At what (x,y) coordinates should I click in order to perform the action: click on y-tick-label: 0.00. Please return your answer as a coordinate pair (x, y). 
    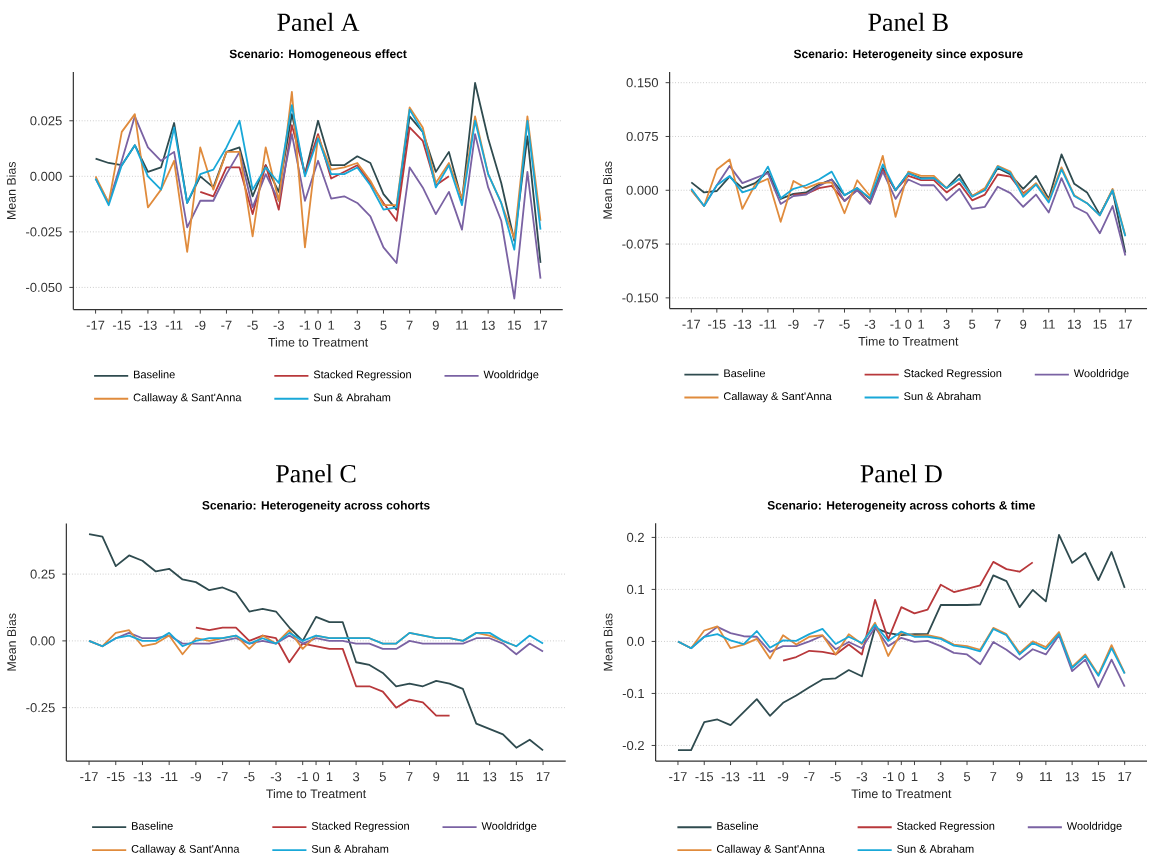
    Looking at the image, I should click on (42, 641).